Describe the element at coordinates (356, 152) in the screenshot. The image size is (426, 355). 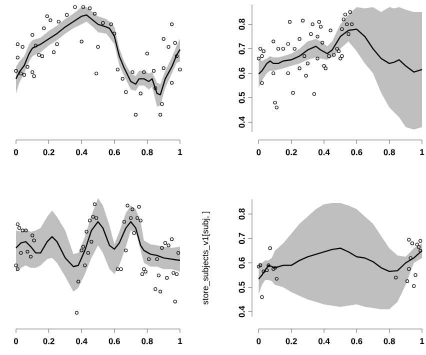
I see `x-tick-label: 0.6` at that location.